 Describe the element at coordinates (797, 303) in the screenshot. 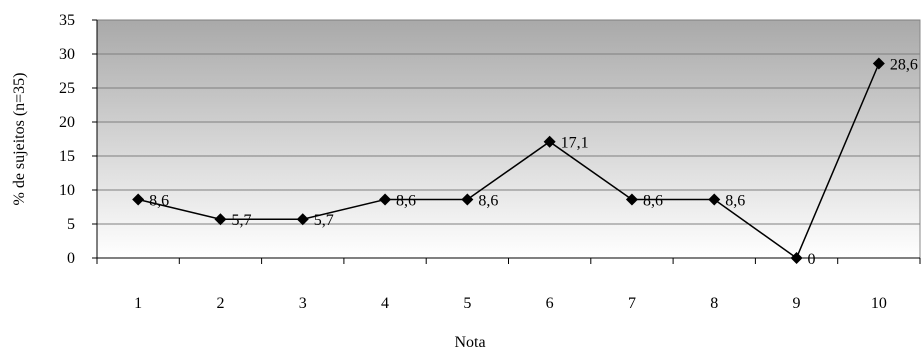

I see `x-tick-label: 9` at that location.